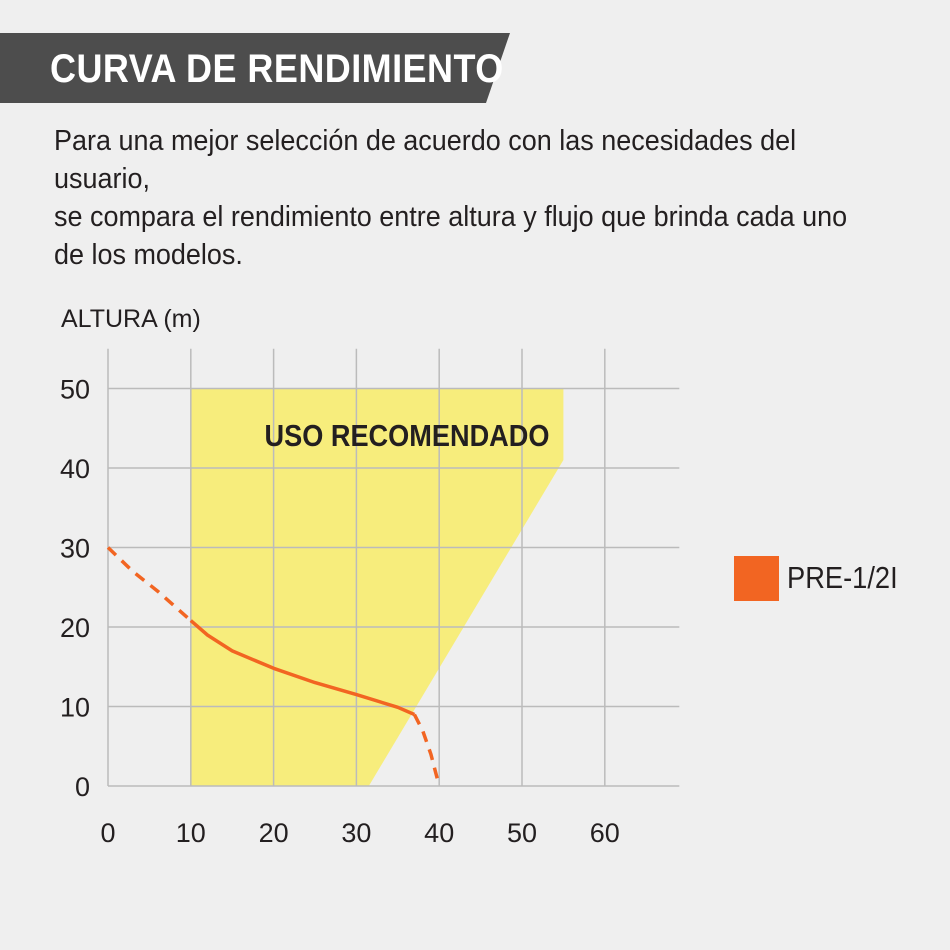 This screenshot has height=950, width=950. What do you see at coordinates (149, 584) in the screenshot?
I see `curve-dashed-start` at bounding box center [149, 584].